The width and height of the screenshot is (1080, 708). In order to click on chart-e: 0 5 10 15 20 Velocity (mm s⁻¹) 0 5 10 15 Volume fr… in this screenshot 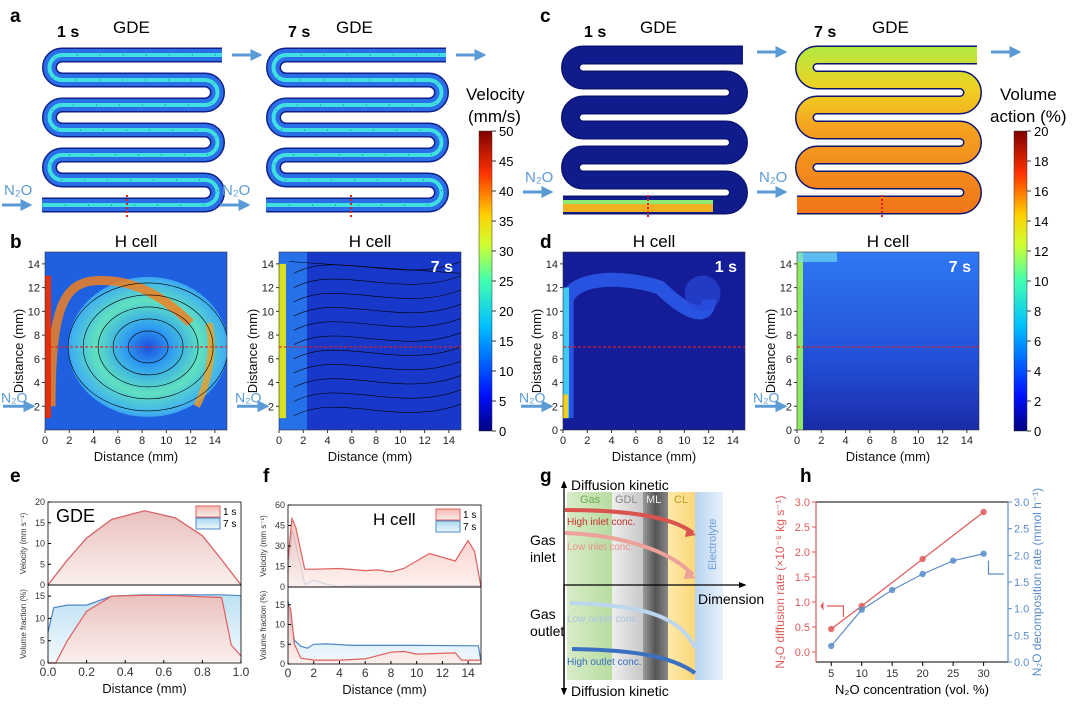, I will do `click(134, 596)`.